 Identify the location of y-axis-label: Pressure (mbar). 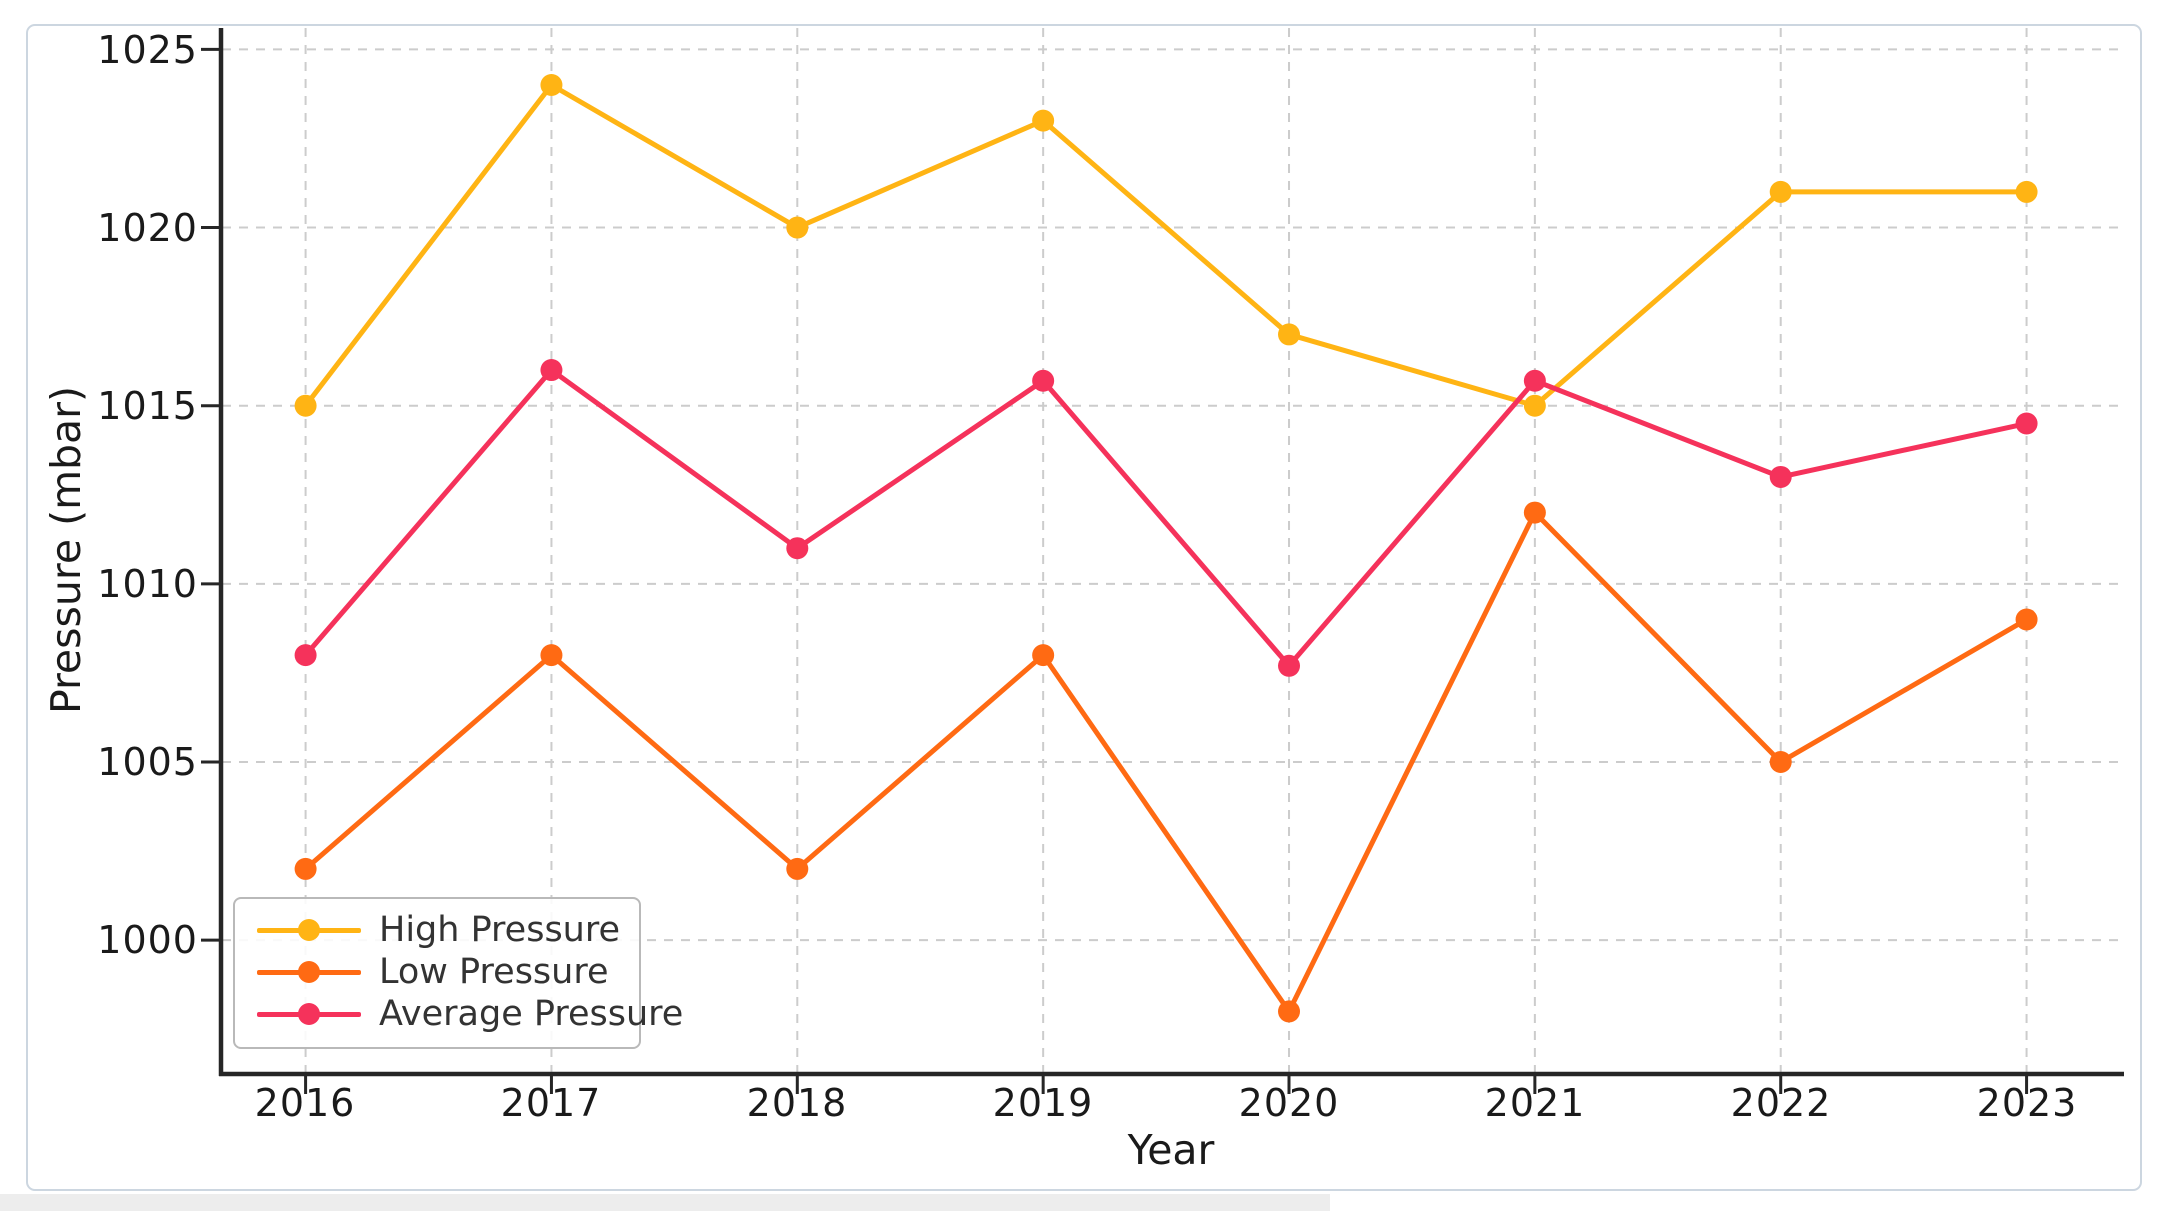
(66, 550).